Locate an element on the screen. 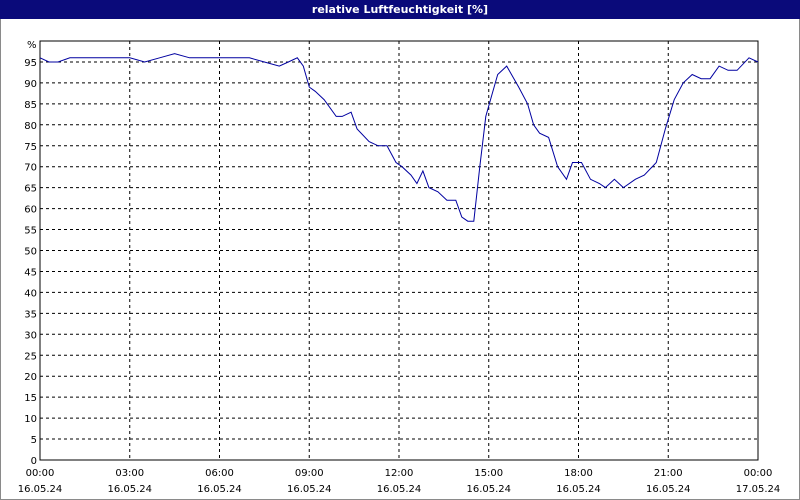  y-tick-label: 30 is located at coordinates (30, 335).